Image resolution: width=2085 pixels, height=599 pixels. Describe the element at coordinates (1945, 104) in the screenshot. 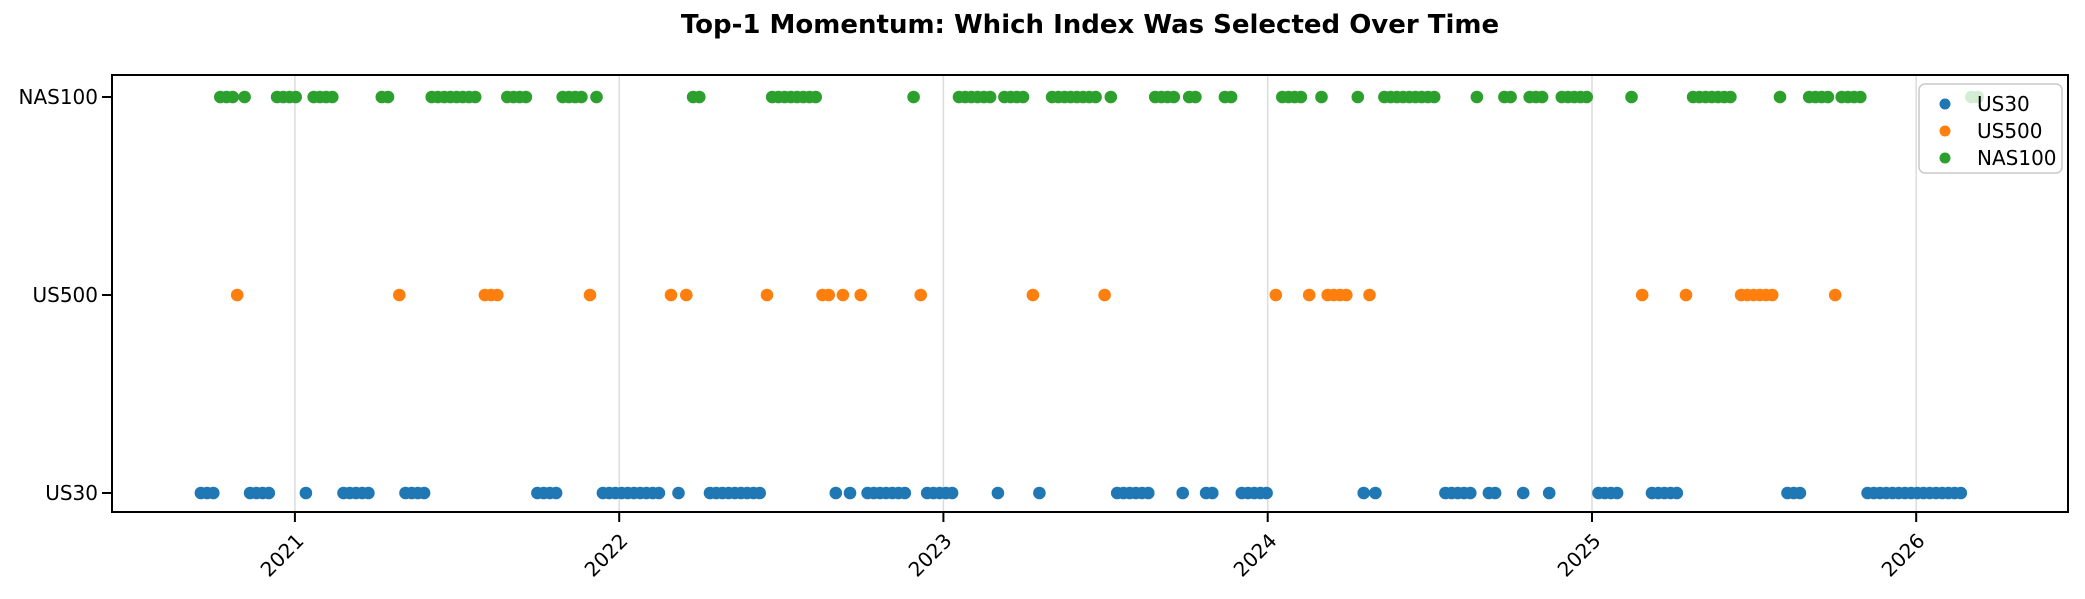

I see `legend-dot-us30` at that location.